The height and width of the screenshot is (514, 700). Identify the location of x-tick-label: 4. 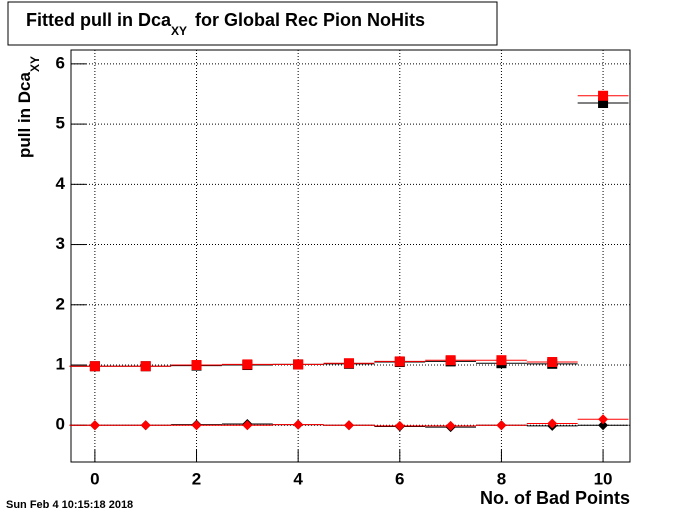
(298, 478).